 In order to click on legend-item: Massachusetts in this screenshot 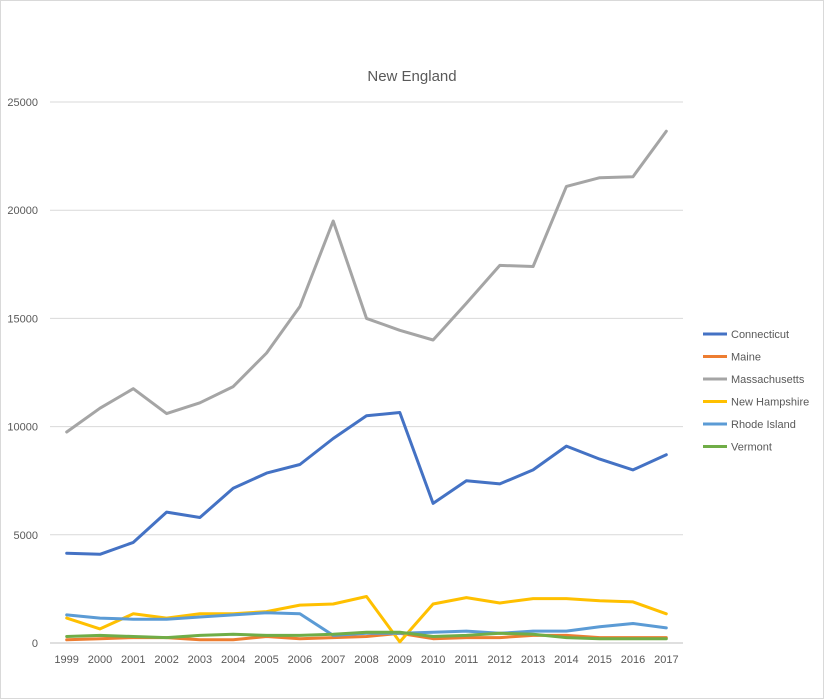, I will do `click(754, 380)`.